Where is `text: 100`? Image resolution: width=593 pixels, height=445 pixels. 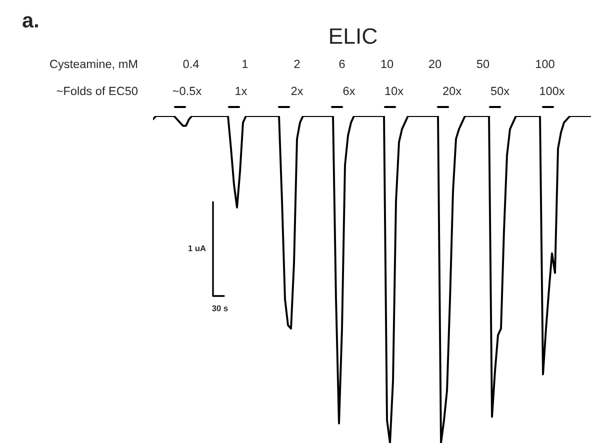
text: 100 is located at coordinates (545, 64).